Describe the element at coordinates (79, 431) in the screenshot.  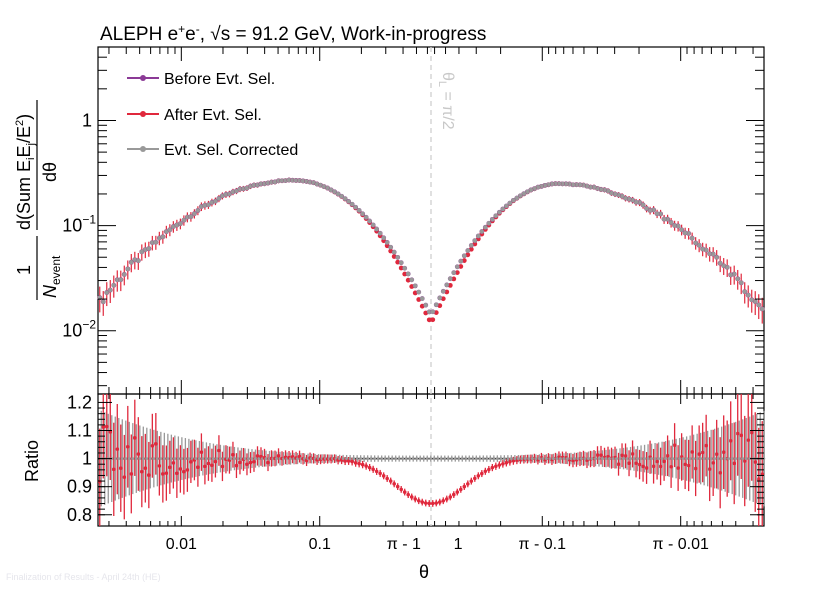
I see `ratio-y-tick-label: 1.1` at that location.